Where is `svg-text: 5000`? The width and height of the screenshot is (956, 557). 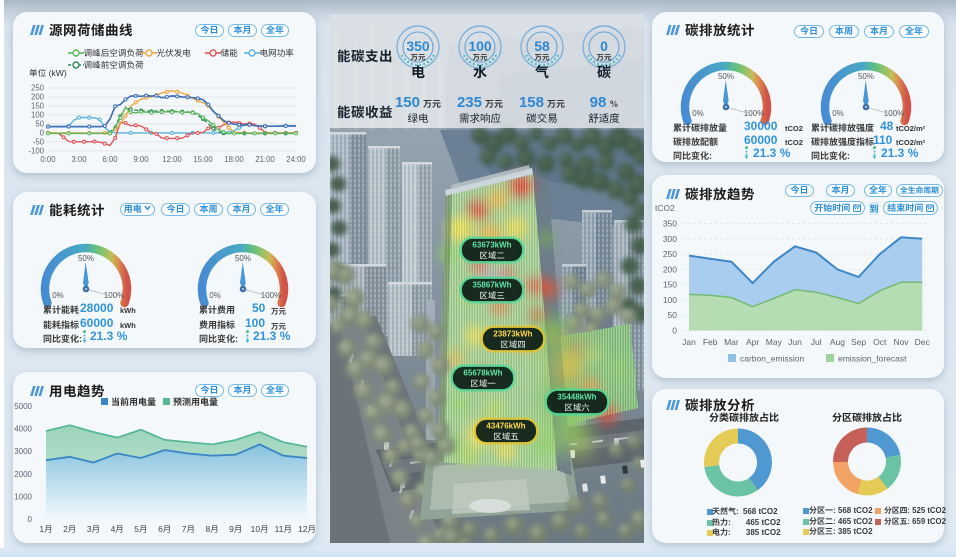
svg-text: 5000 is located at coordinates (23, 406).